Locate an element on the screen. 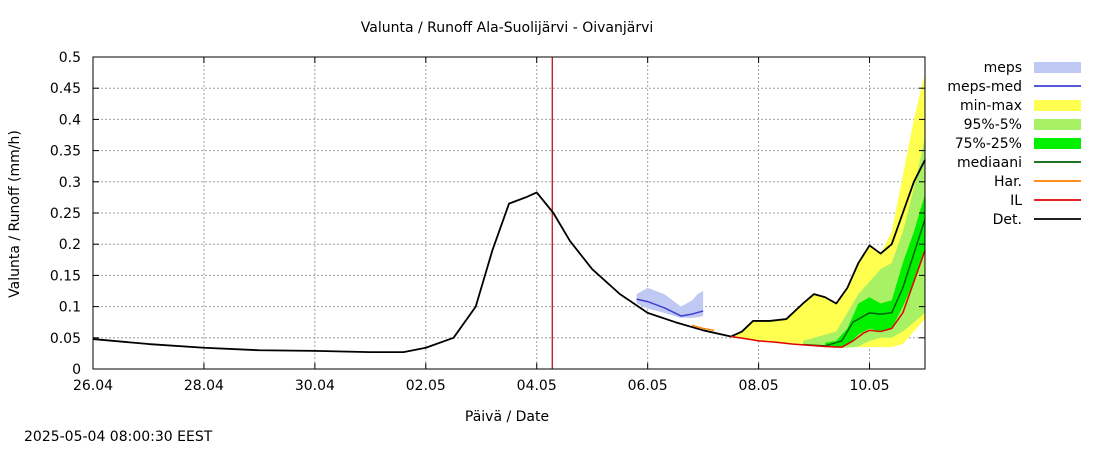  y-tick-label: 0.25 is located at coordinates (65, 214).